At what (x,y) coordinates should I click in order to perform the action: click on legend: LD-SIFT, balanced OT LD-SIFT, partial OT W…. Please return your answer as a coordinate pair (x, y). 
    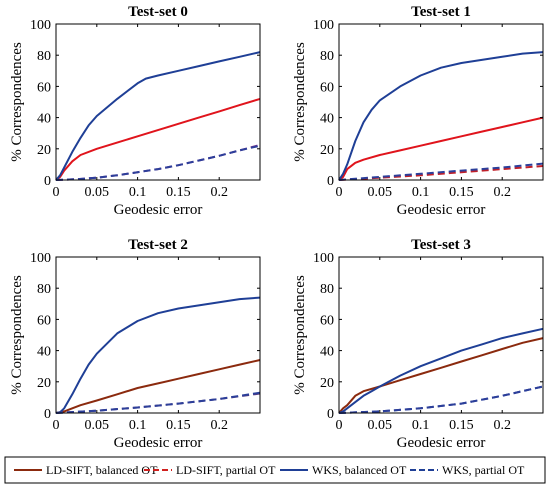
    Looking at the image, I should click on (275, 470).